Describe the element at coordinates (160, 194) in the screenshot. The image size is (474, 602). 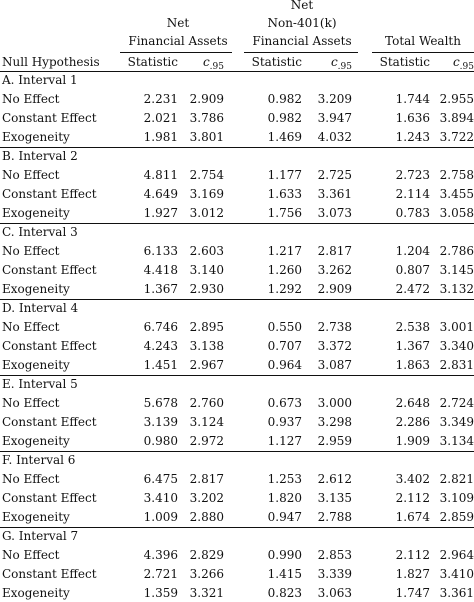
I see `table-cell: 4.649` at that location.